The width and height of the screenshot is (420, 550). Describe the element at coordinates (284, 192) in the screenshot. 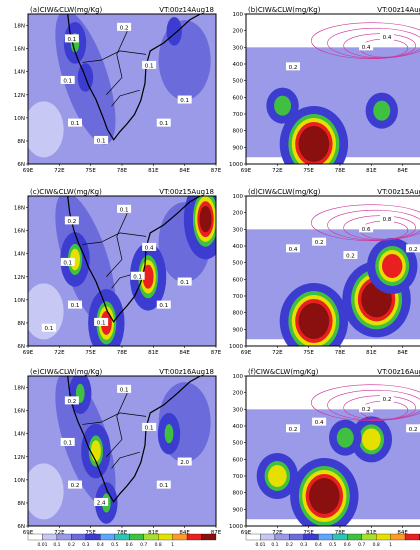

I see `panel-title: (d)CIW&CLW(mg/Kg)` at that location.